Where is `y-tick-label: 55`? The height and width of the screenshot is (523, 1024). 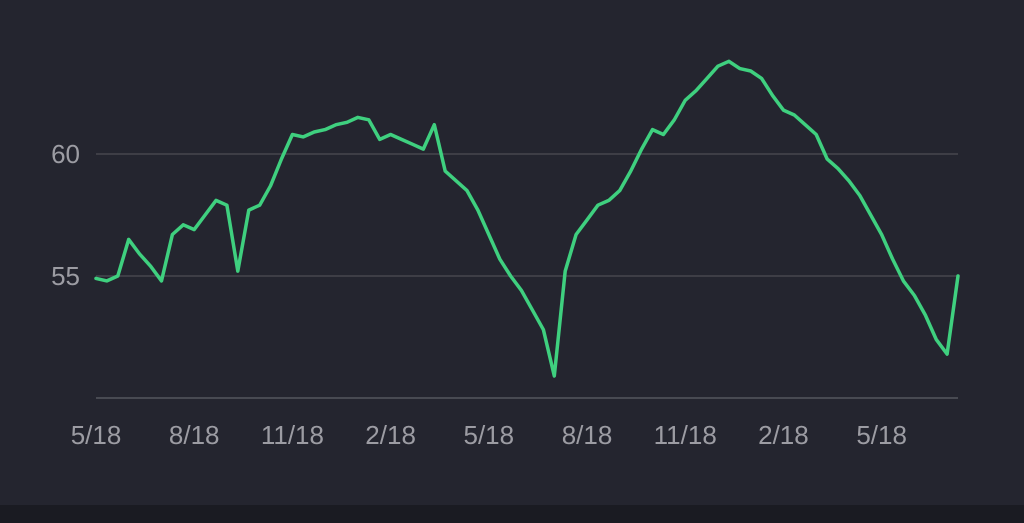
y-tick-label: 55 is located at coordinates (65, 276).